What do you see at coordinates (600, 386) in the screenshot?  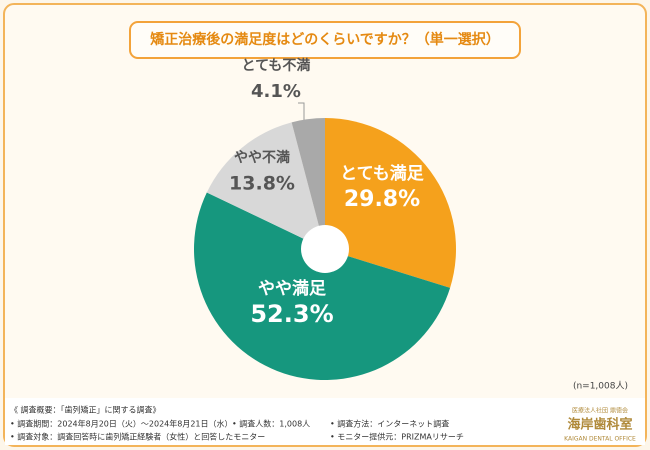 I see `sample-note: (n=1,008人)` at bounding box center [600, 386].